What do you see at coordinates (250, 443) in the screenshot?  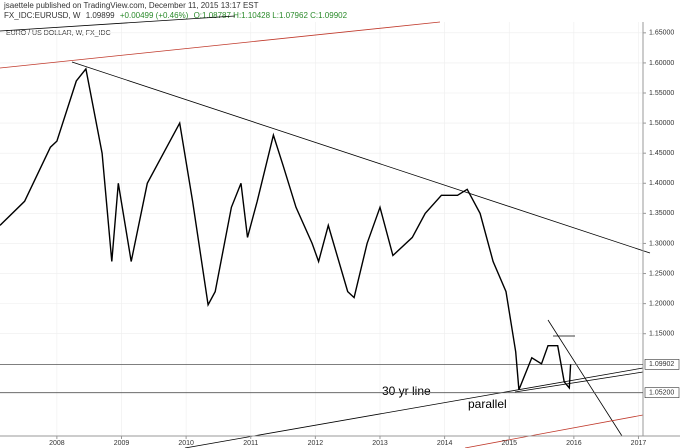 I see `x-tick-label: 2011` at bounding box center [250, 443].